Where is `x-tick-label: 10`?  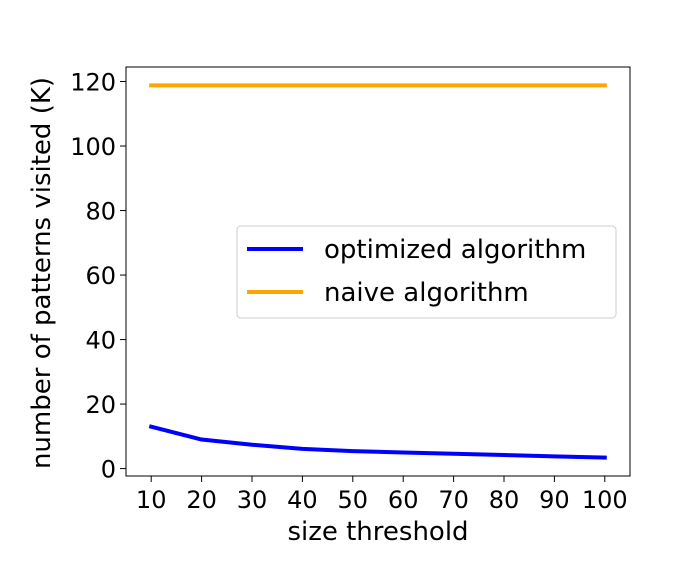
x-tick-label: 10 is located at coordinates (151, 500).